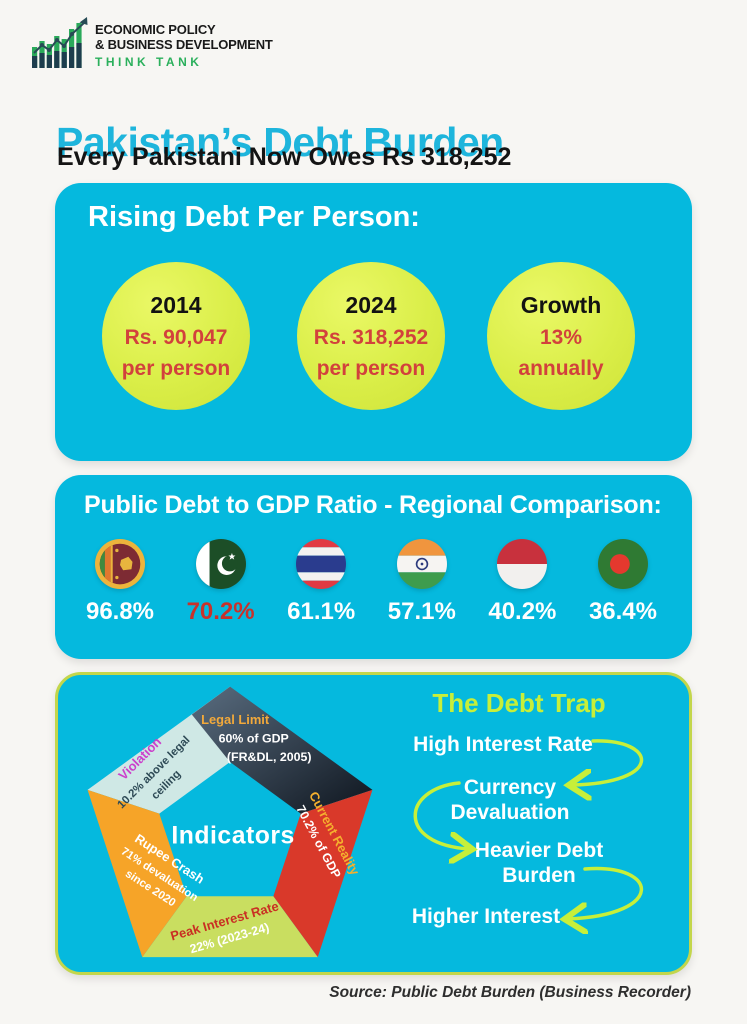 This screenshot has height=1024, width=747. What do you see at coordinates (60, 35) in the screenshot?
I see `trend-line-icon` at bounding box center [60, 35].